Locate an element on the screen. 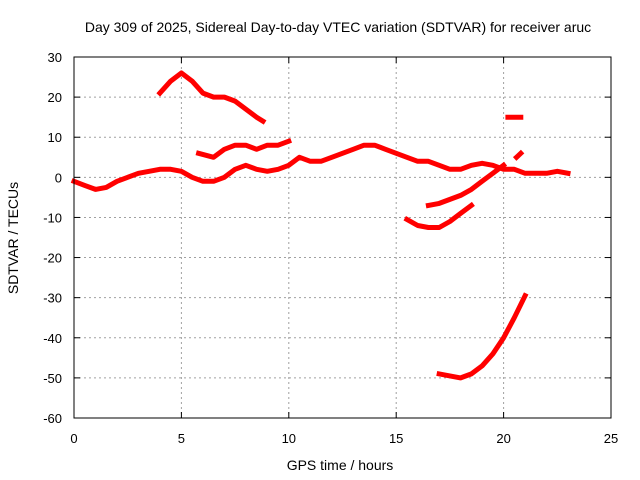  x-tick-label: 0 is located at coordinates (73, 438).